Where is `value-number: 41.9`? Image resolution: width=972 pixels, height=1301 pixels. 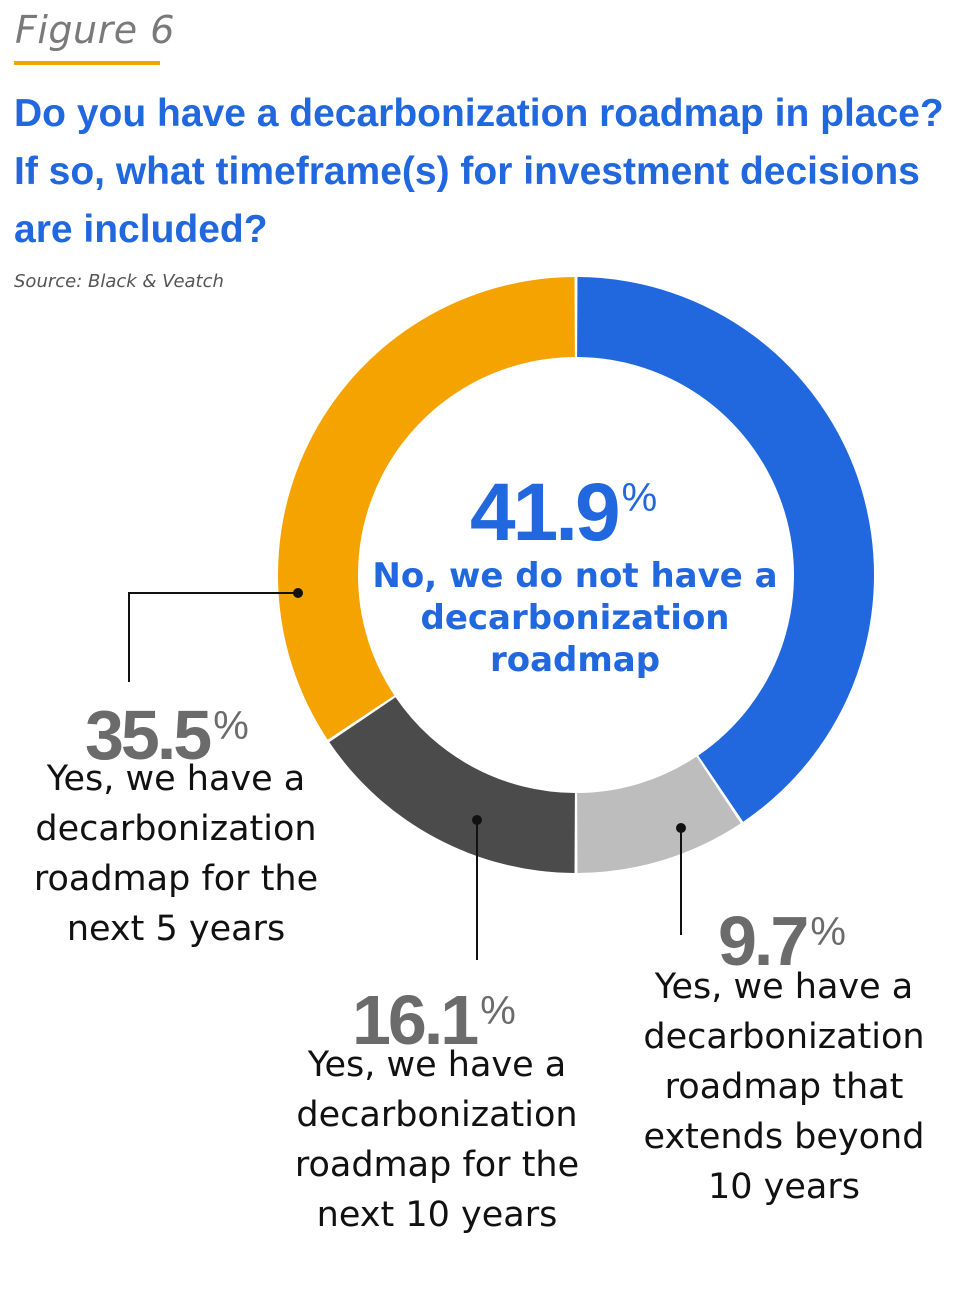
value-number: 41.9 is located at coordinates (545, 512).